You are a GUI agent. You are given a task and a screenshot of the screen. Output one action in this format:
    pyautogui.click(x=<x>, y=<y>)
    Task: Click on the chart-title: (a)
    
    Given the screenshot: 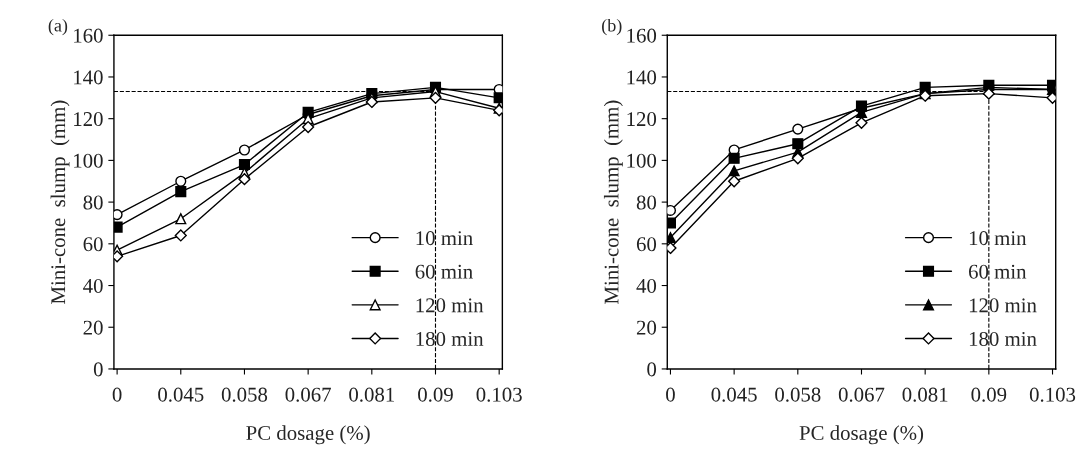 What is the action you would take?
    pyautogui.click(x=58, y=27)
    